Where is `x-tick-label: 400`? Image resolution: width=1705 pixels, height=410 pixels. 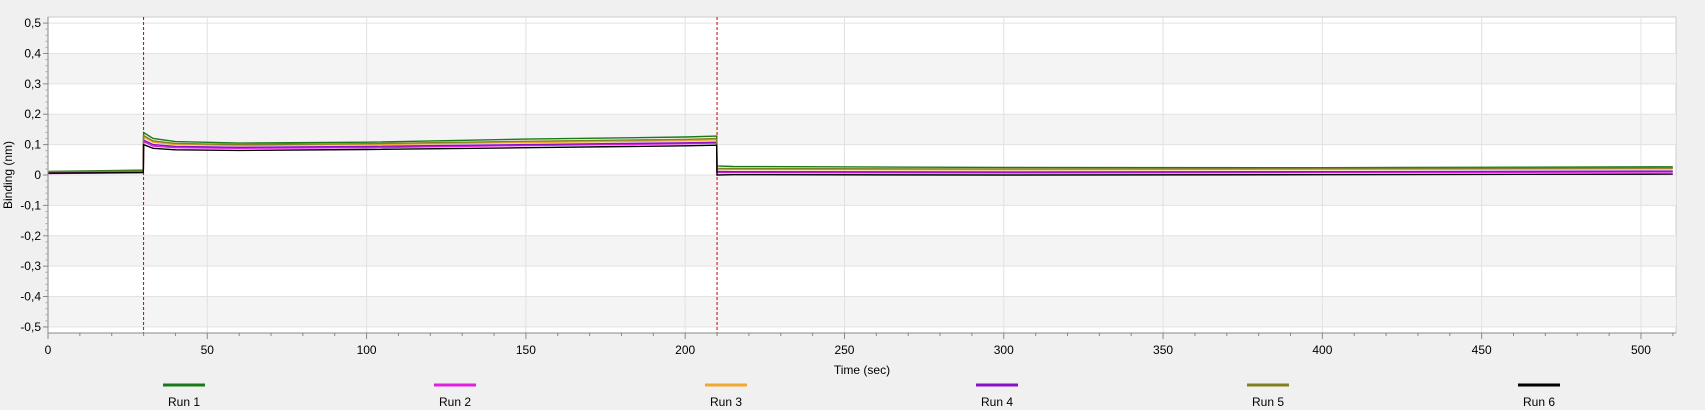
x-tick-label: 400 is located at coordinates (1322, 350).